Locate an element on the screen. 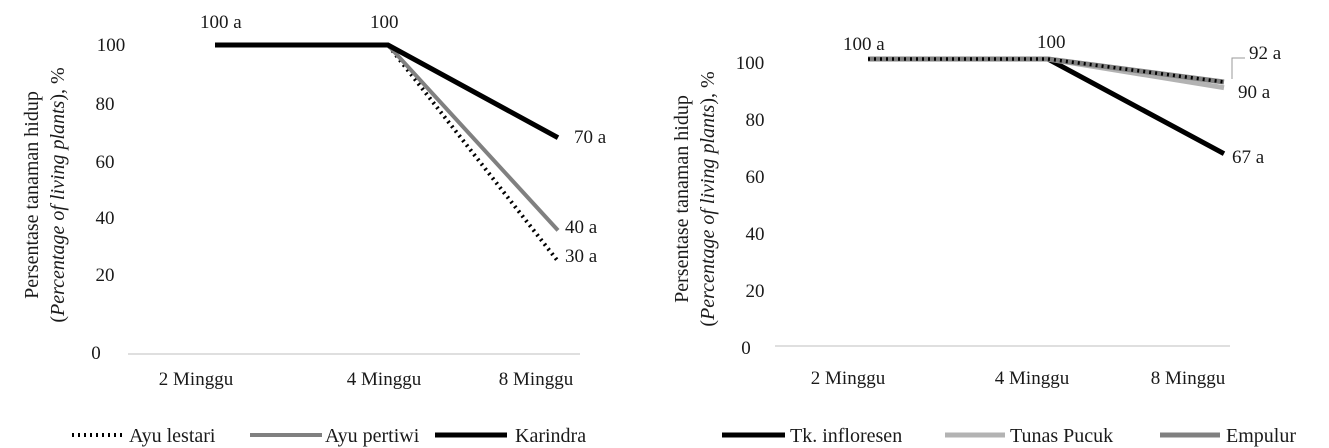  legend-label: Empulur is located at coordinates (1261, 436).